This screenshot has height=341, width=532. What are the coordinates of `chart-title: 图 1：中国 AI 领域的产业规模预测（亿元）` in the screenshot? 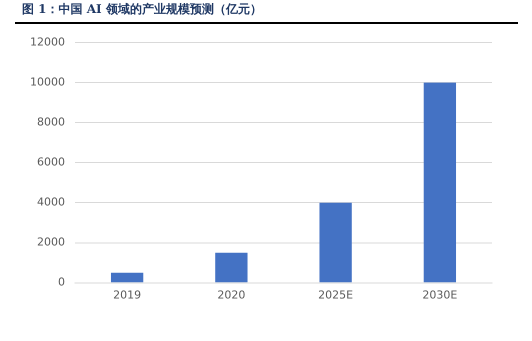 It's located at (142, 9).